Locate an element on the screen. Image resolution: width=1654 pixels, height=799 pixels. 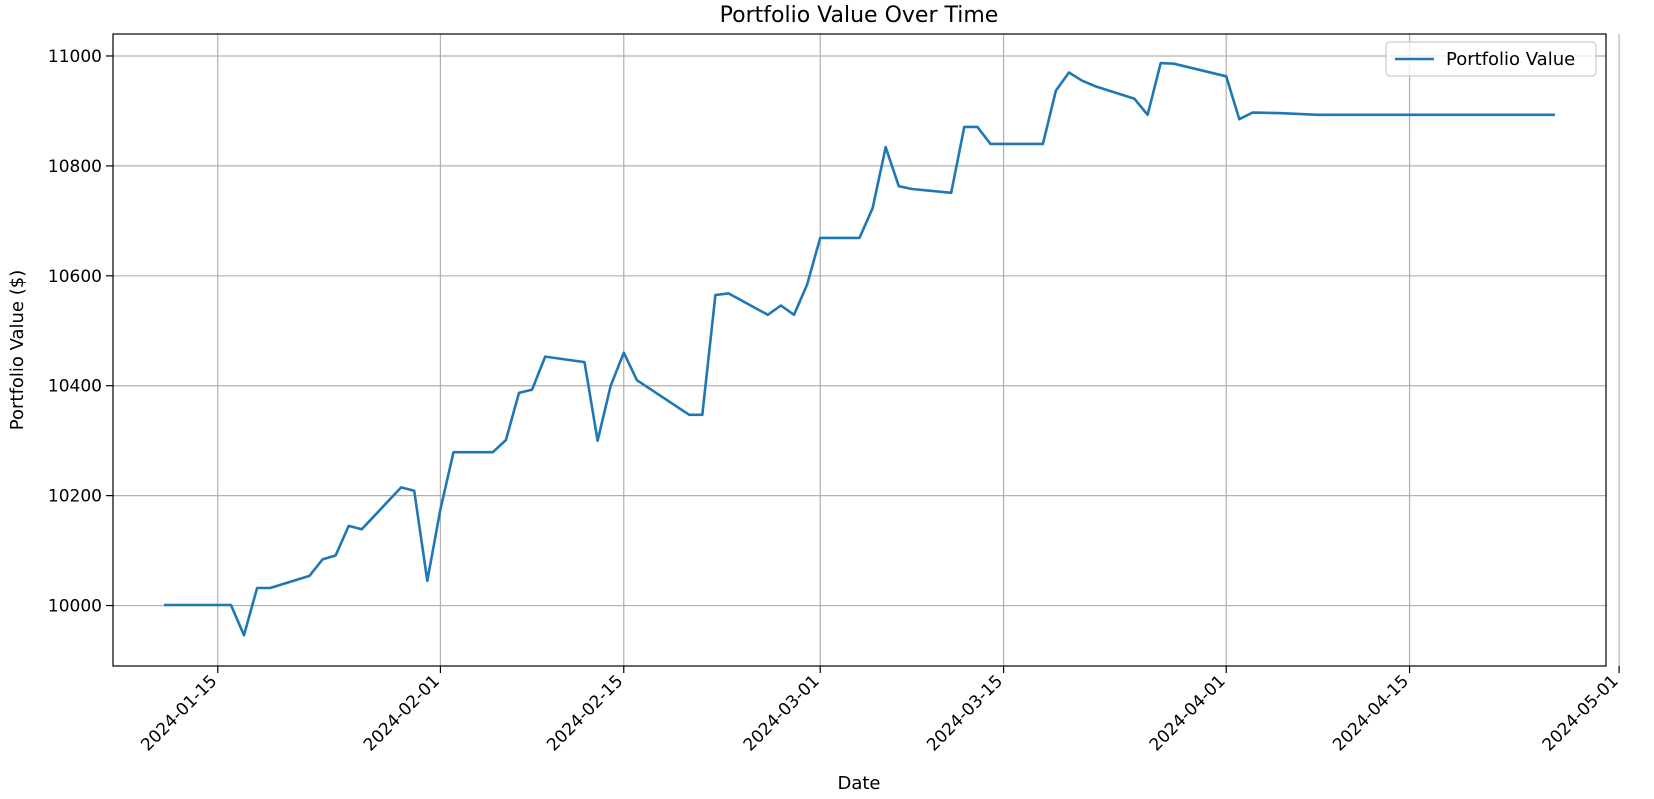
y-tick-label: 10400 is located at coordinates (75, 387).